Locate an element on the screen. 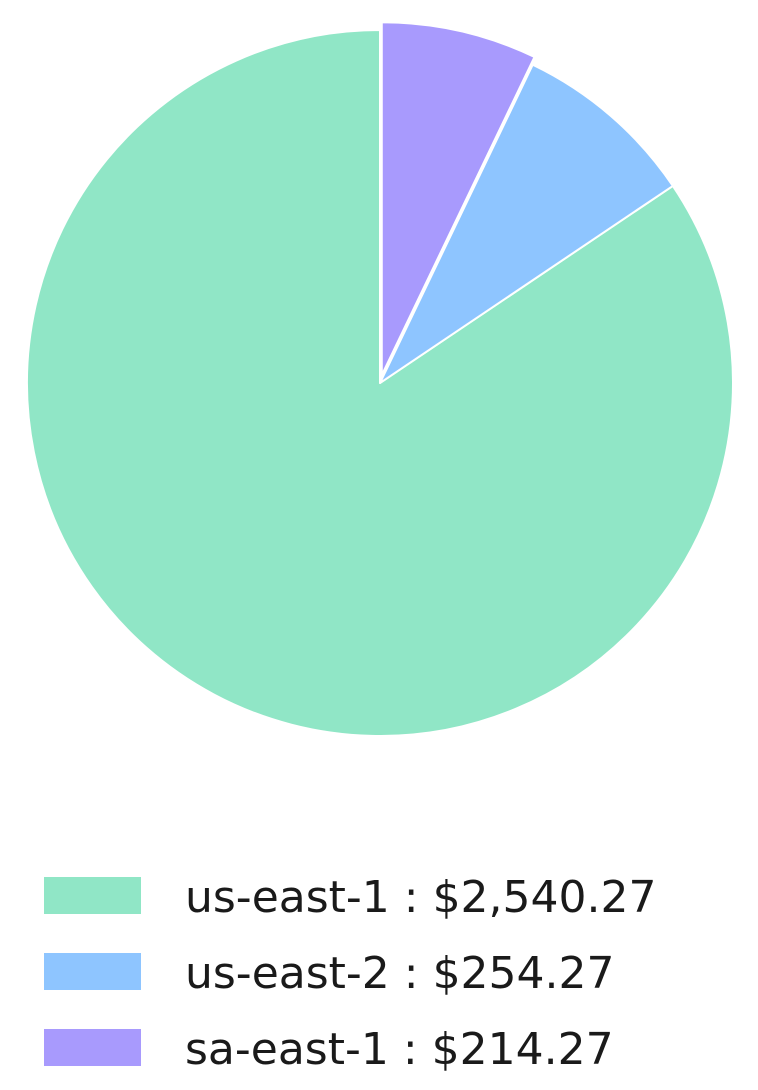 The width and height of the screenshot is (758, 1090). legend-label-us-east-1: us-east-1 : $2,540.27 is located at coordinates (421, 897).